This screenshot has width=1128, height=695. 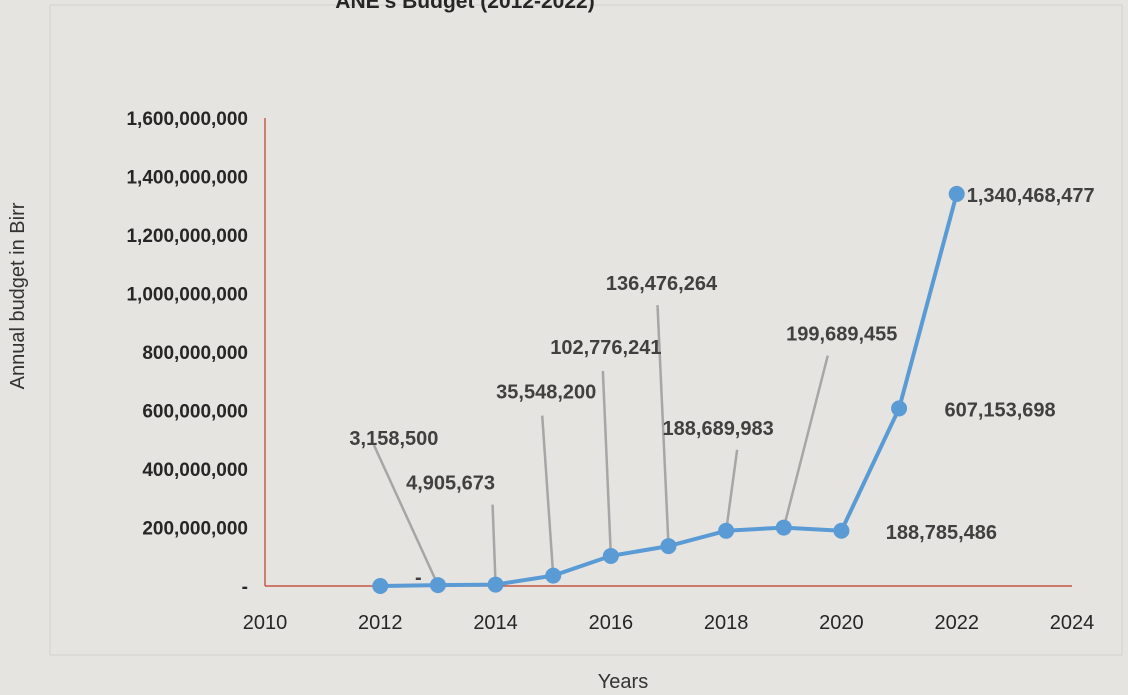 I want to click on y-tick-label: 800,000,000, so click(x=195, y=353).